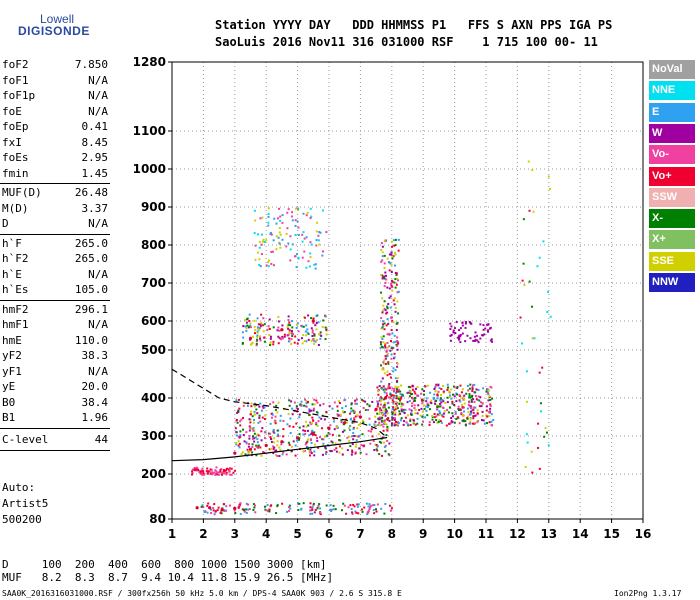  Describe the element at coordinates (157, 519) in the screenshot. I see `y-tick-label: 80` at that location.